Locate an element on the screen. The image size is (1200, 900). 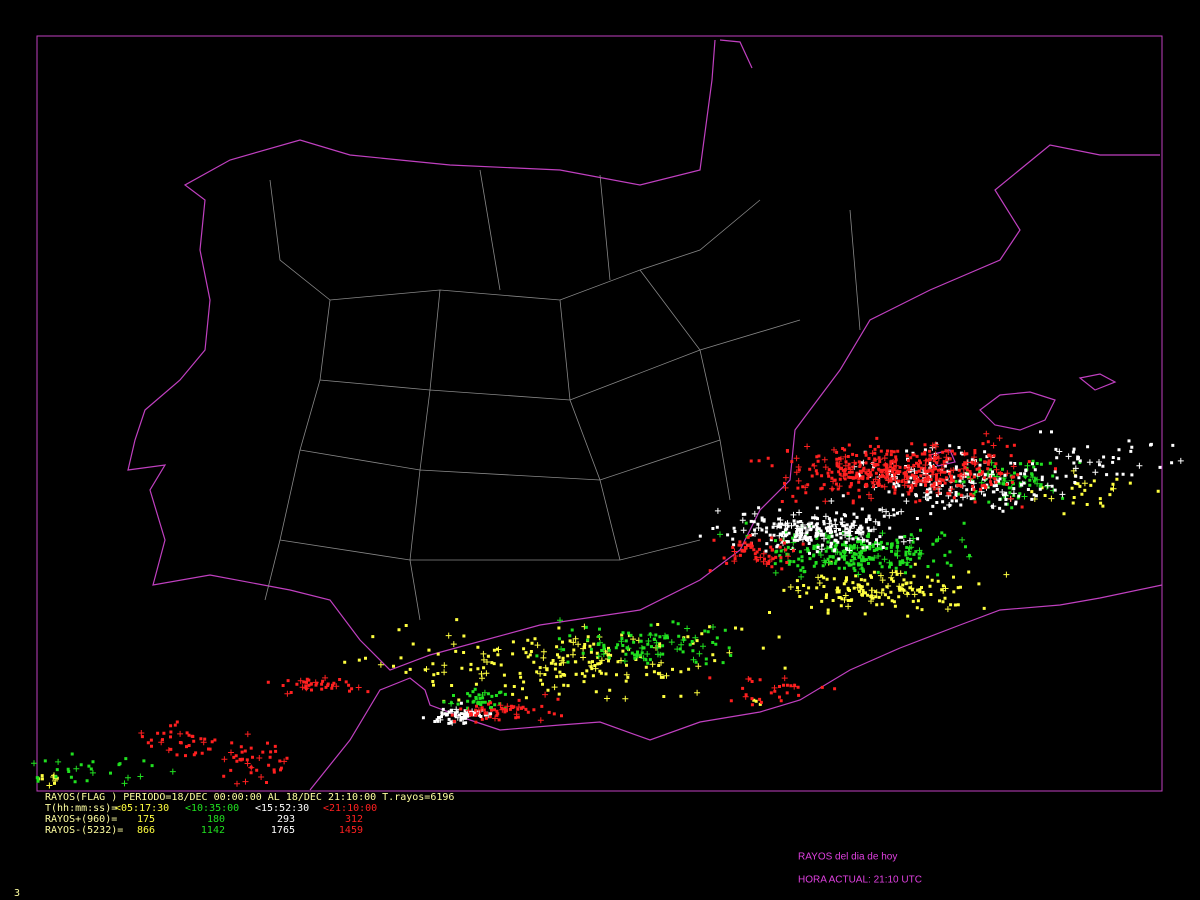
positive-count: 293 is located at coordinates (286, 819).